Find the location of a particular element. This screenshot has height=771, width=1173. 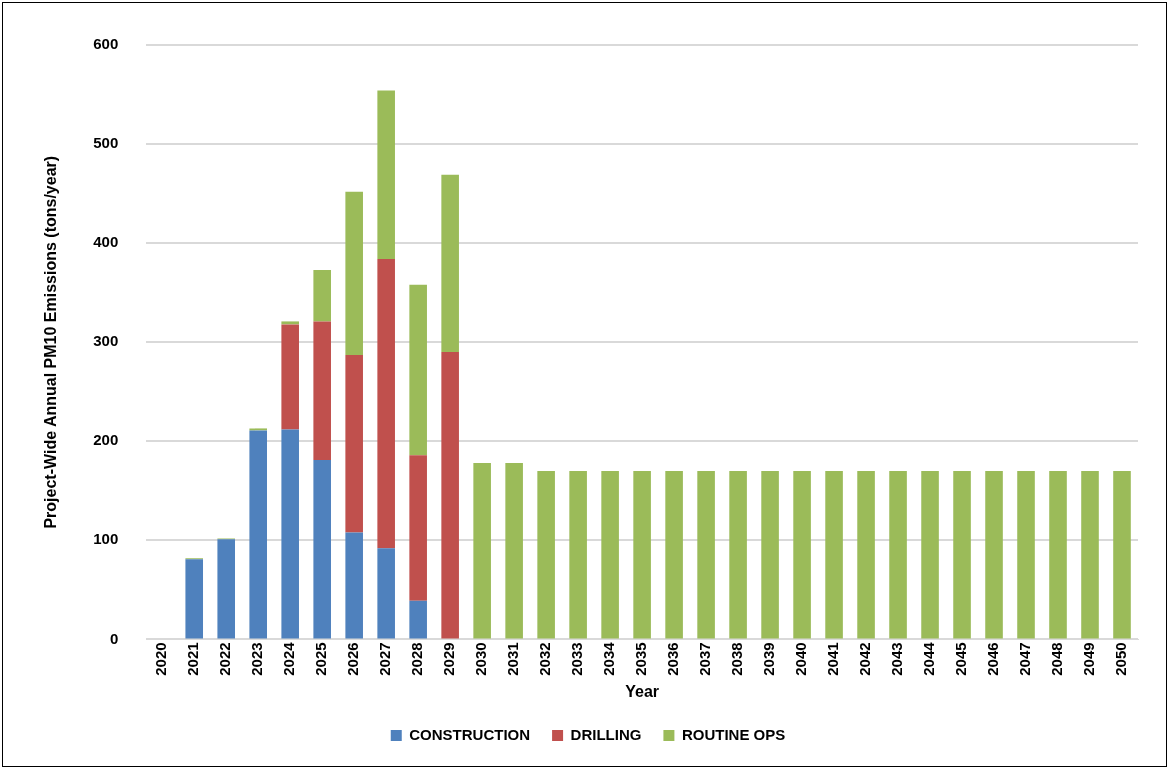

x-tick-label: 2027 is located at coordinates (385, 659).